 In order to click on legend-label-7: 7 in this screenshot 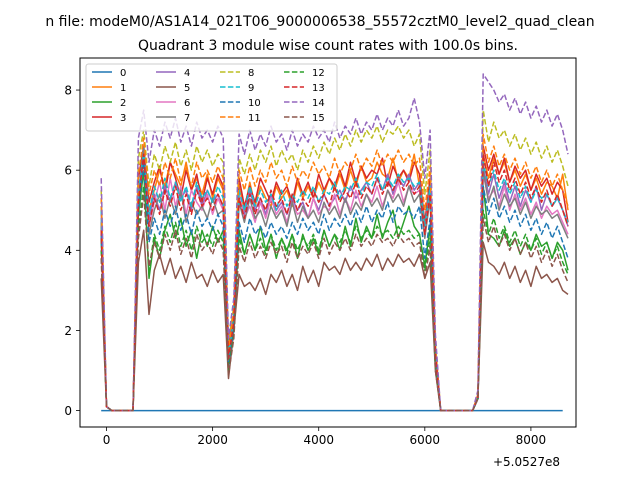, I will do `click(187, 118)`.